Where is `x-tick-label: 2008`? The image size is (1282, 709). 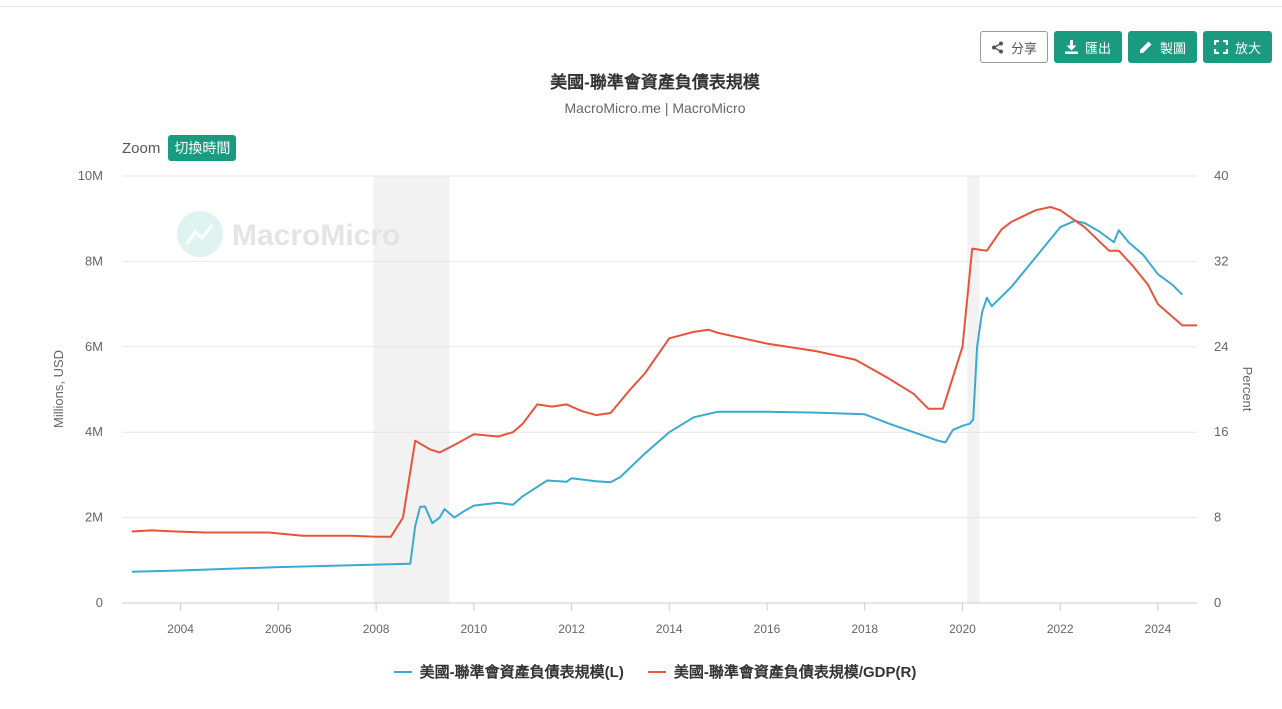 x-tick-label: 2008 is located at coordinates (376, 629).